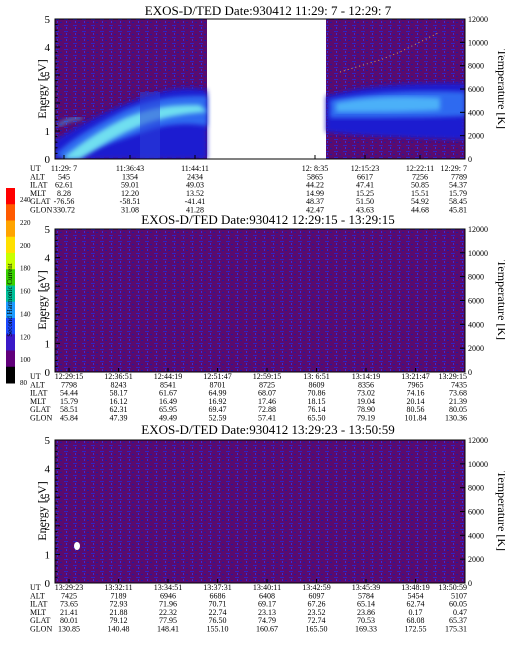  Describe the element at coordinates (119, 418) in the screenshot. I see `table-cell: 47.39` at that location.